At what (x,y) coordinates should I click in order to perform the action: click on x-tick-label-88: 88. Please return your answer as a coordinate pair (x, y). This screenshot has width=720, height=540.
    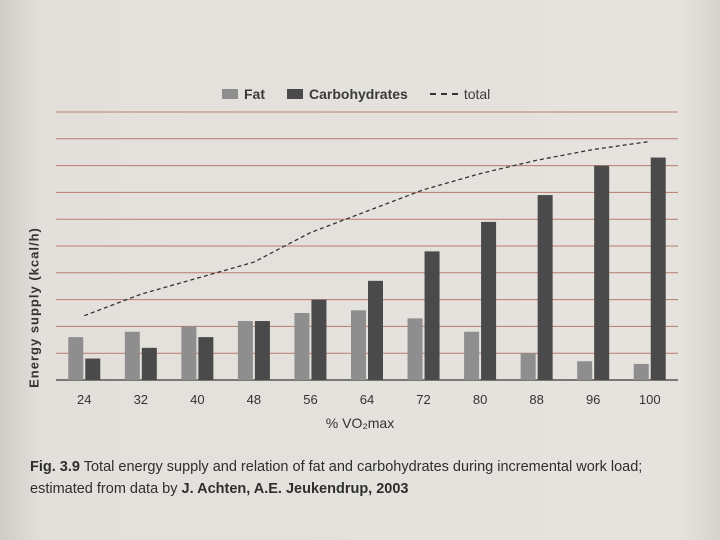
    Looking at the image, I should click on (536, 399).